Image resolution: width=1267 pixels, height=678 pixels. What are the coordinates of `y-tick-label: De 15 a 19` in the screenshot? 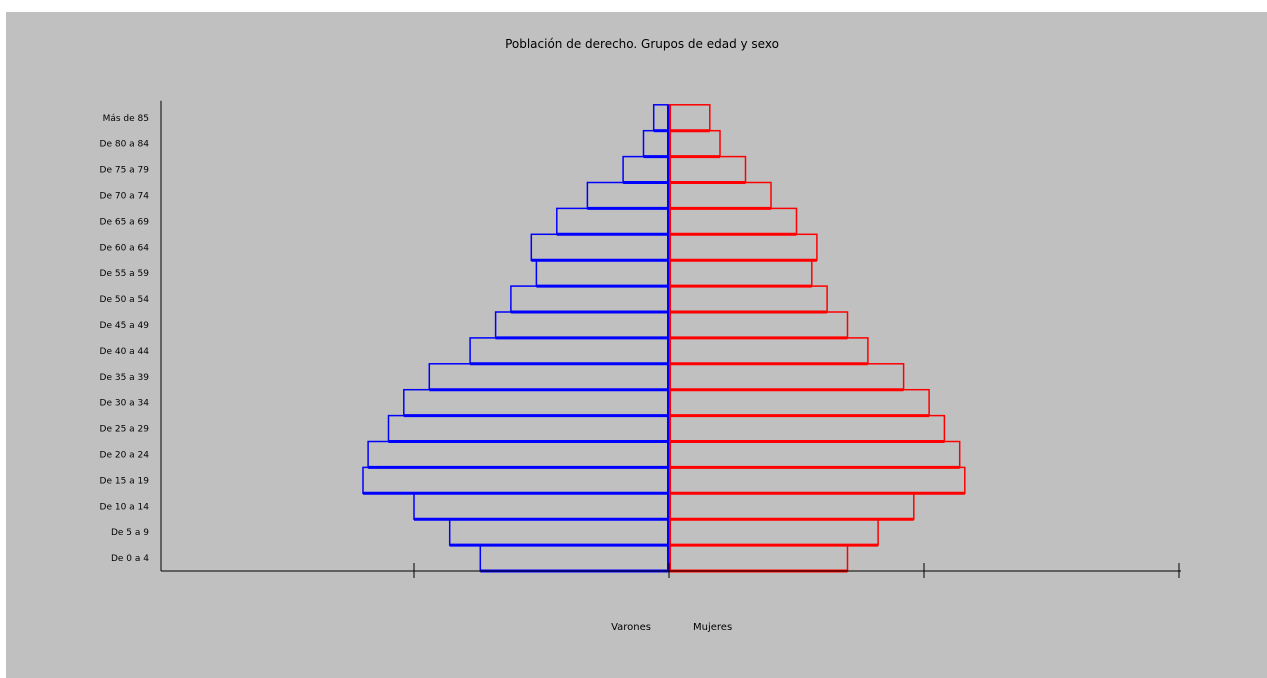 It's located at (125, 481).